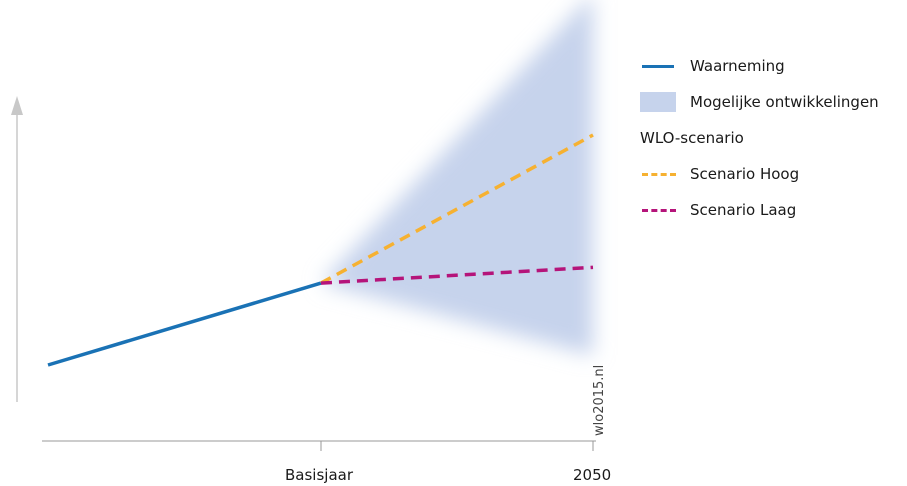  Describe the element at coordinates (658, 102) in the screenshot. I see `legend-swatch-area` at that location.